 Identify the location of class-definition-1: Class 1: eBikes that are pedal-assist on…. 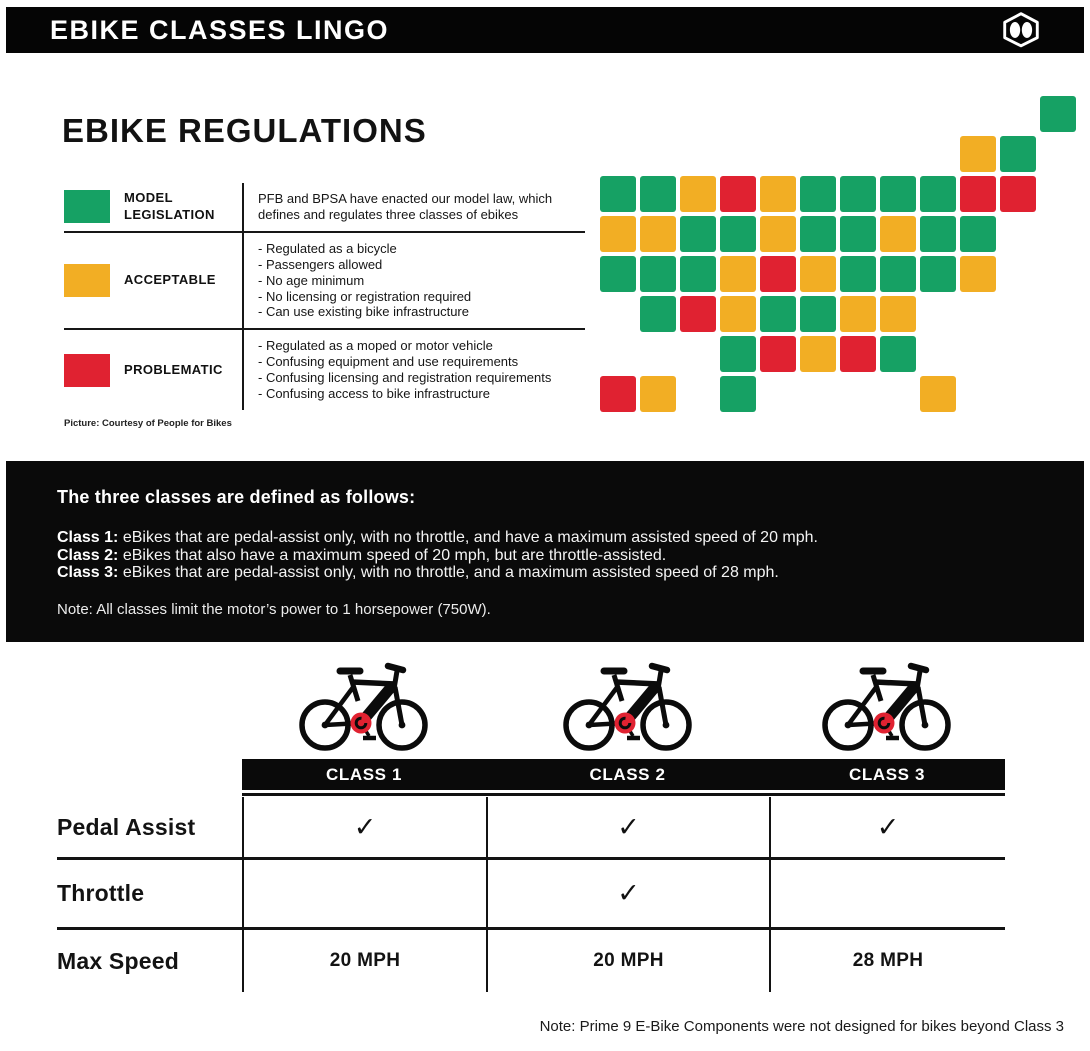
(437, 537).